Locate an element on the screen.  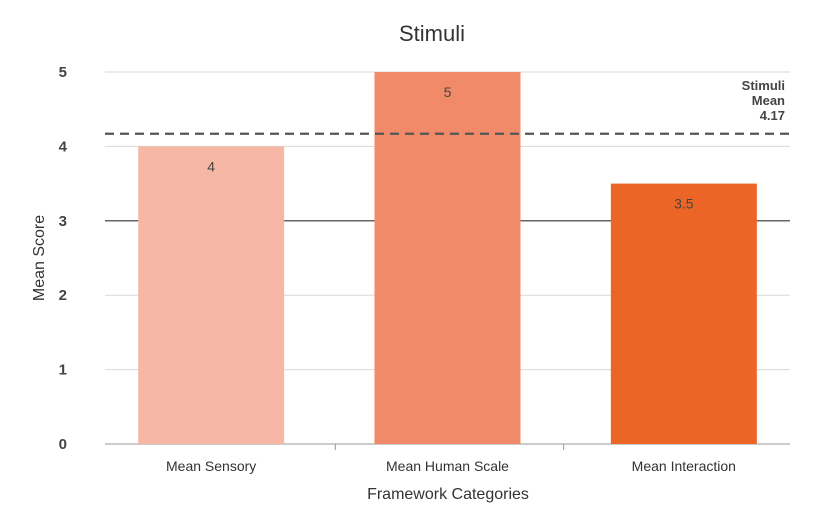
chart-title: Stimuli is located at coordinates (432, 33).